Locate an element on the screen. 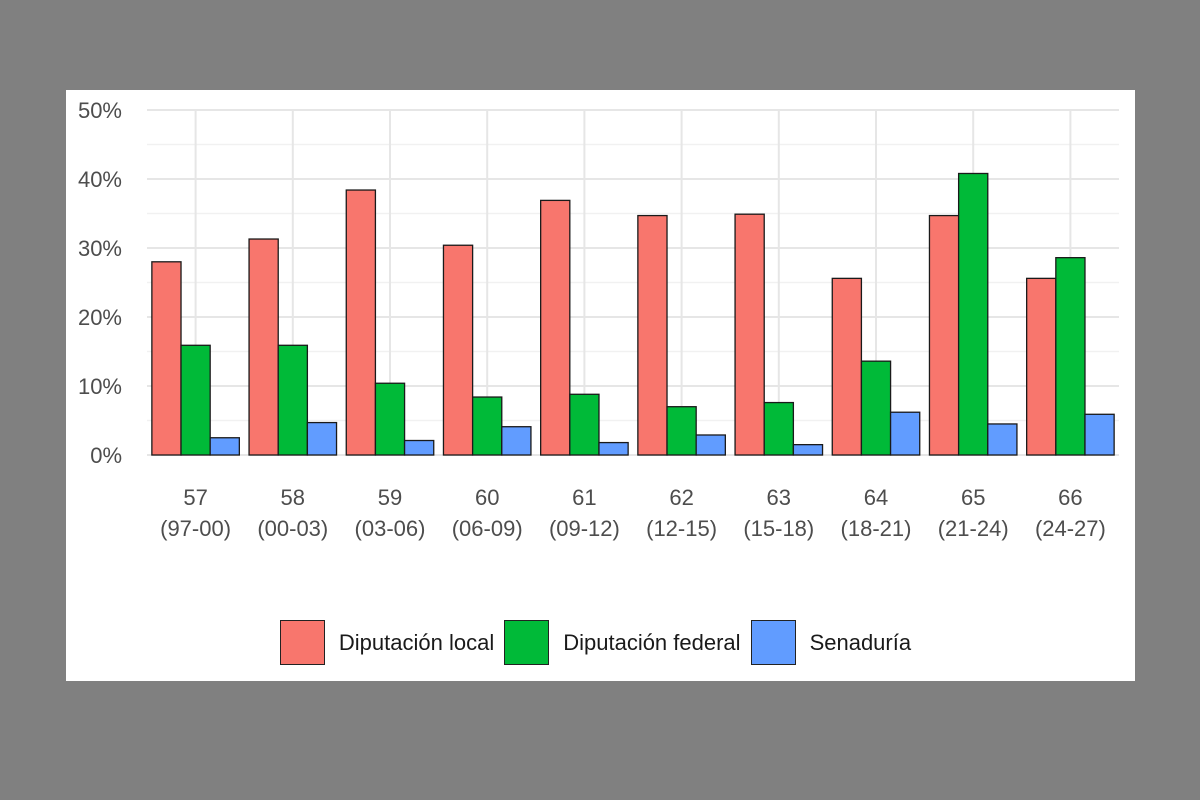 The width and height of the screenshot is (1200, 800). x-tick-label-years: (00-03) is located at coordinates (292, 528).